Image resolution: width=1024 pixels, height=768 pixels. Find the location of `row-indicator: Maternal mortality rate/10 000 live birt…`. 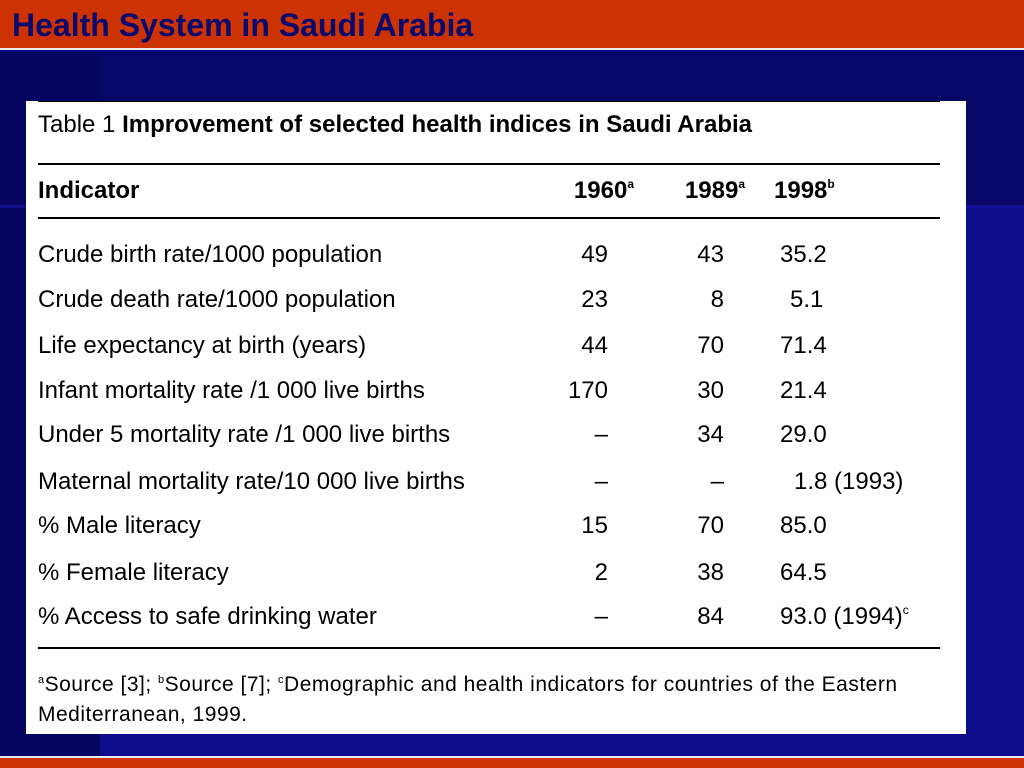

row-indicator: Maternal mortality rate/10 000 live birt… is located at coordinates (251, 481).